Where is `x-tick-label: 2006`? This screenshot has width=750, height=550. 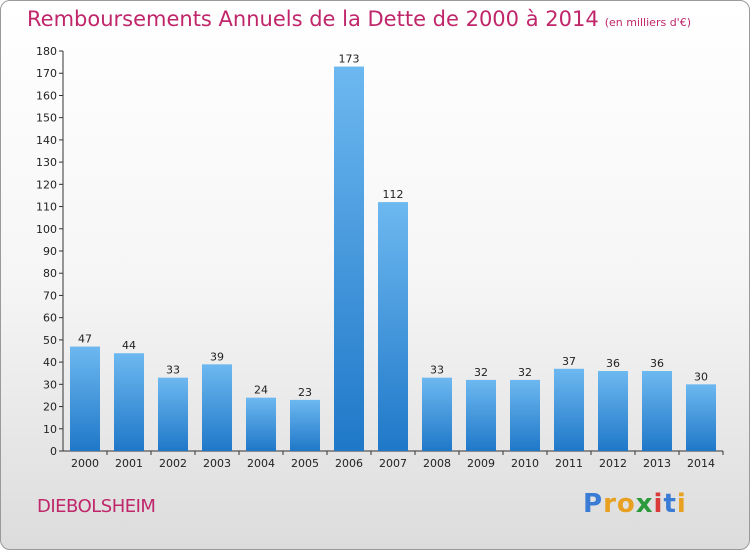
x-tick-label: 2006 is located at coordinates (349, 463).